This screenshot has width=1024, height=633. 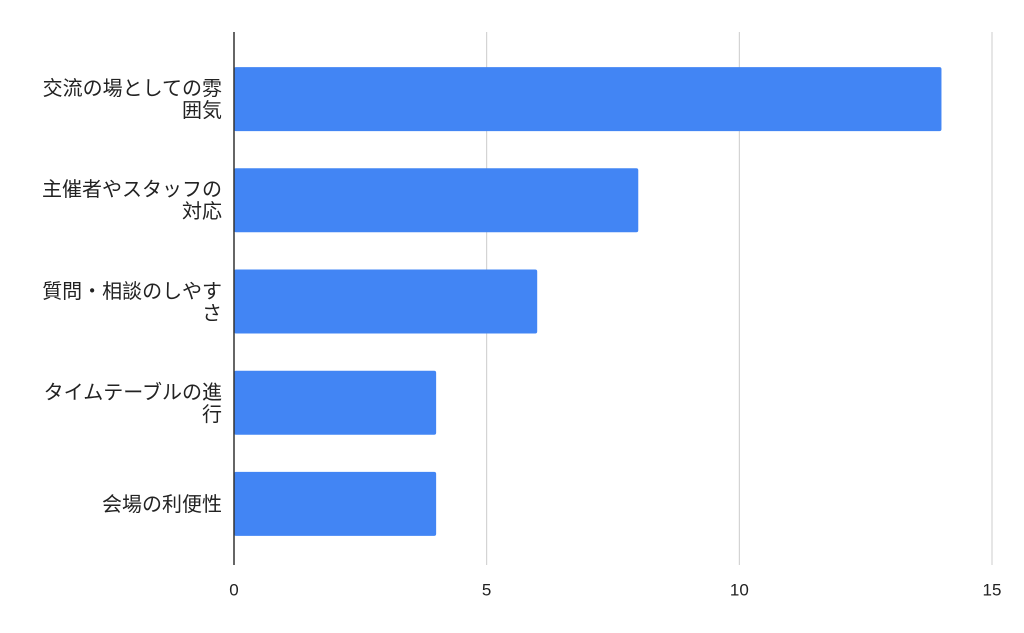 I want to click on y-tick-label: タイムテーブルの進行, so click(x=132, y=402).